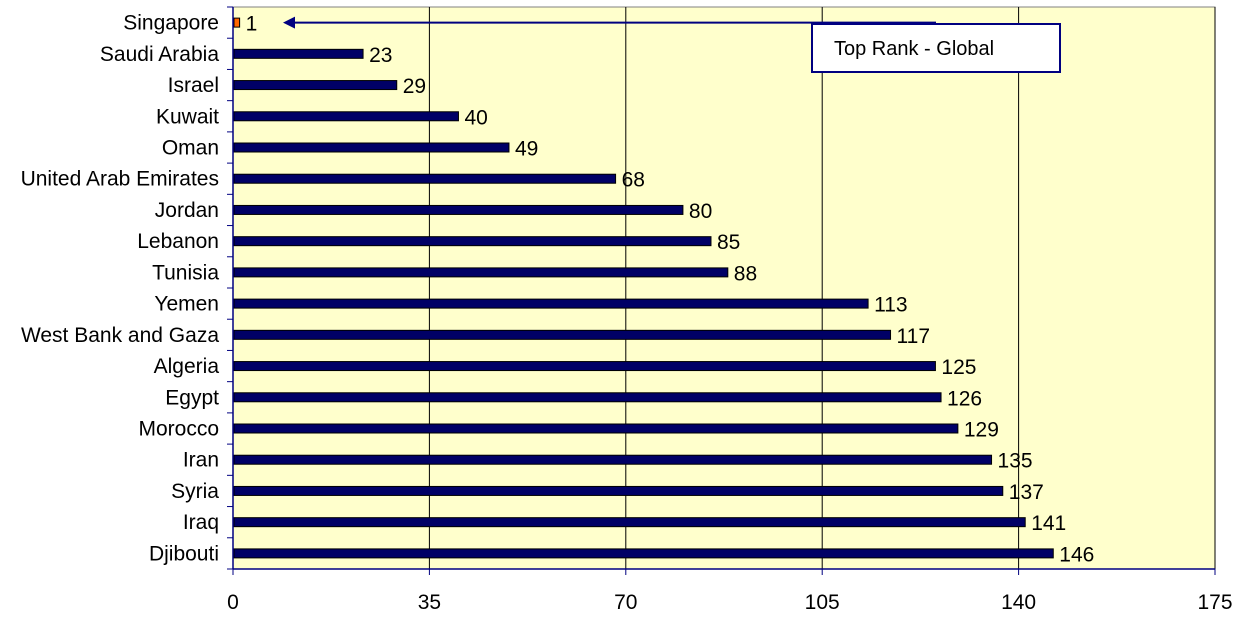  I want to click on category-label: Jordan, so click(187, 210).